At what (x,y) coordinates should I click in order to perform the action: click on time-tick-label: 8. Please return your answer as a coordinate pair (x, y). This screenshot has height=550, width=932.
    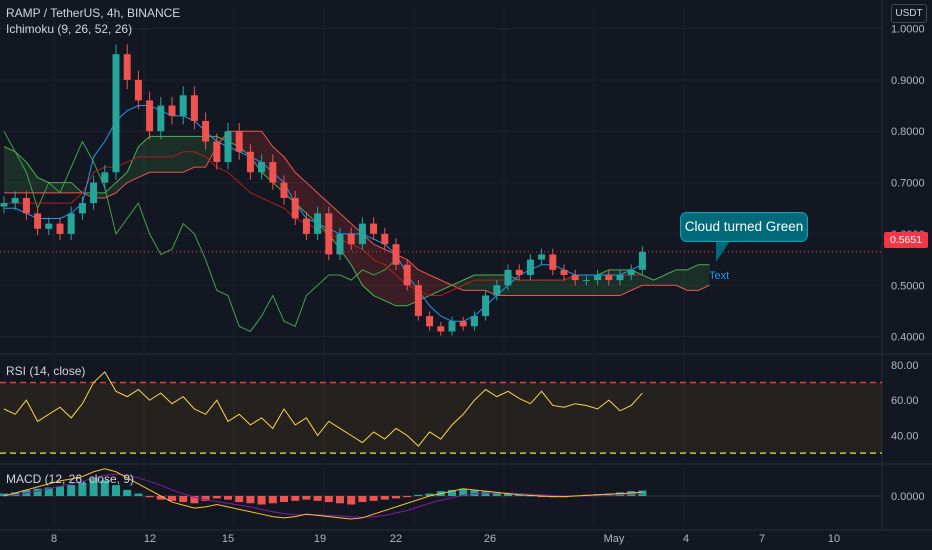
    Looking at the image, I should click on (54, 539).